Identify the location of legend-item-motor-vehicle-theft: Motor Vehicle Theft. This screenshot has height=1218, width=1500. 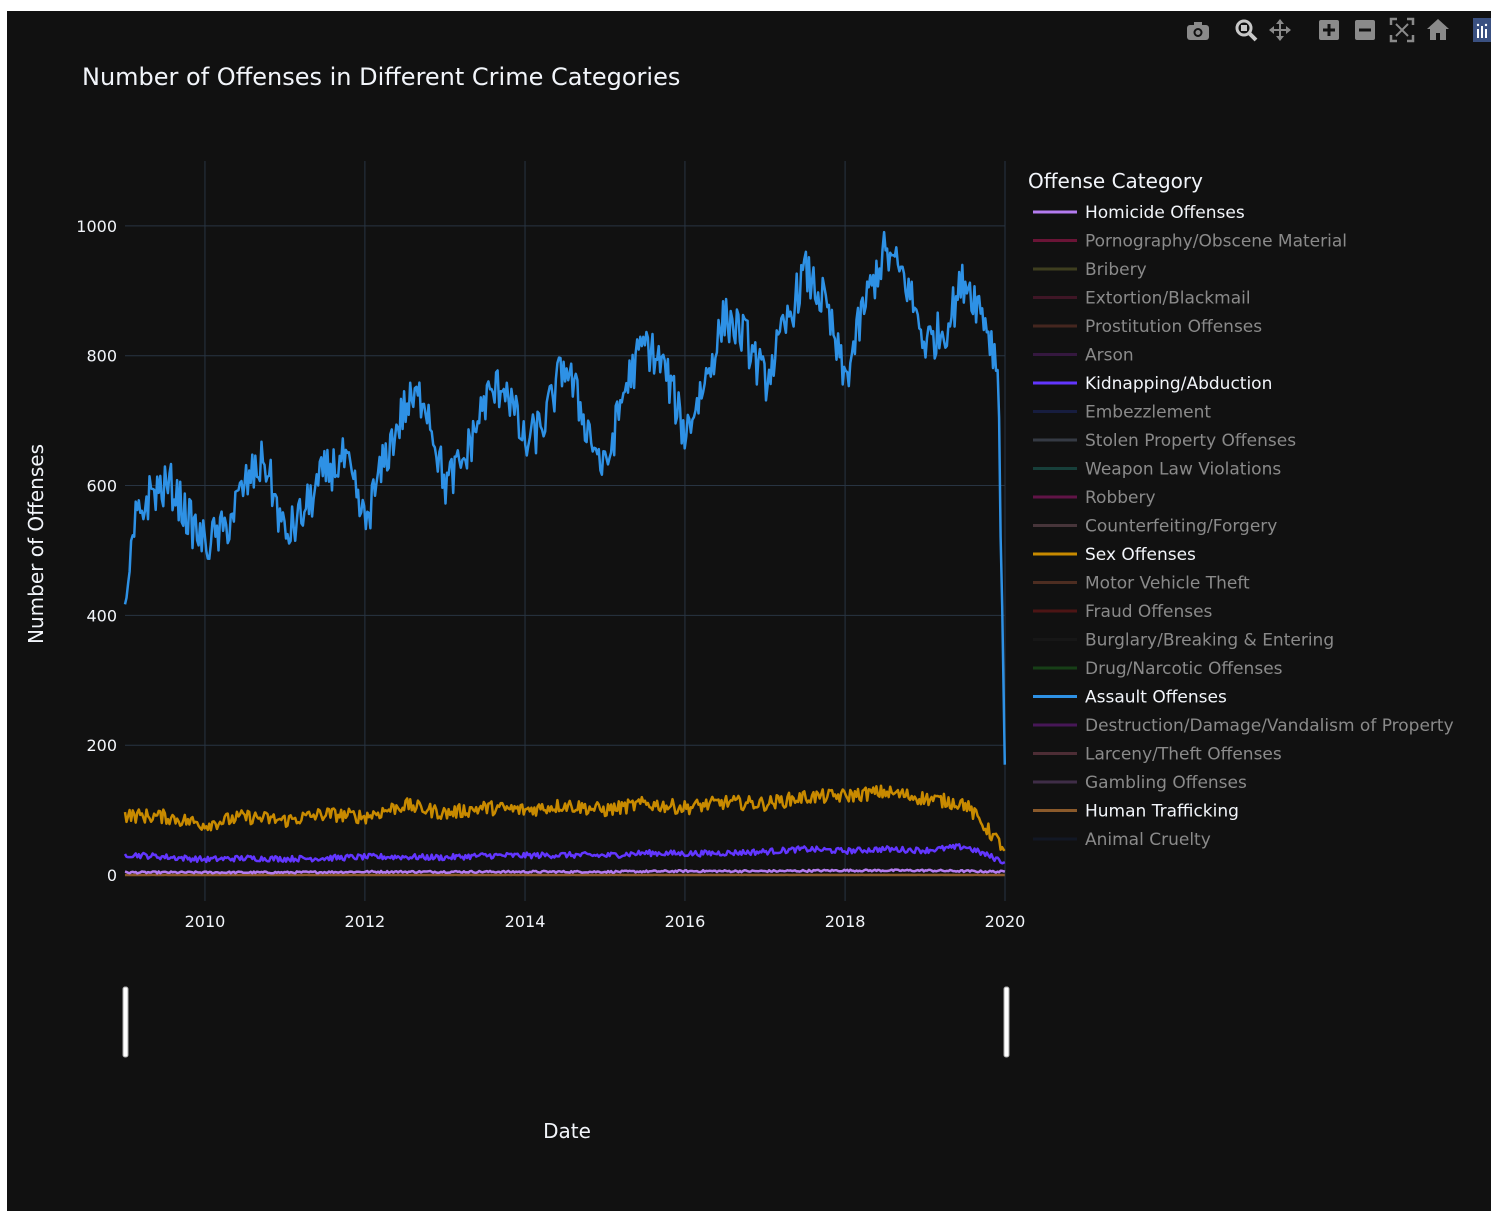
(1141, 584).